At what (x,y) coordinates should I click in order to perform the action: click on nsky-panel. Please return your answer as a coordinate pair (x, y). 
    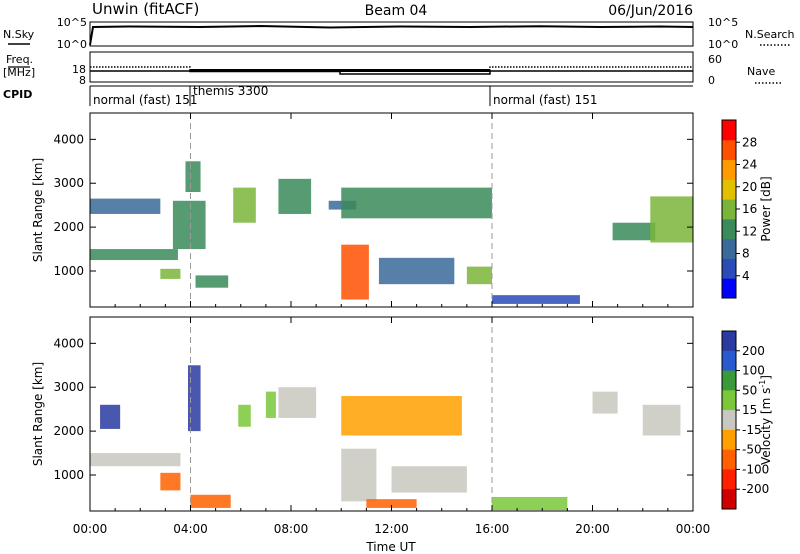
    Looking at the image, I should click on (391, 34).